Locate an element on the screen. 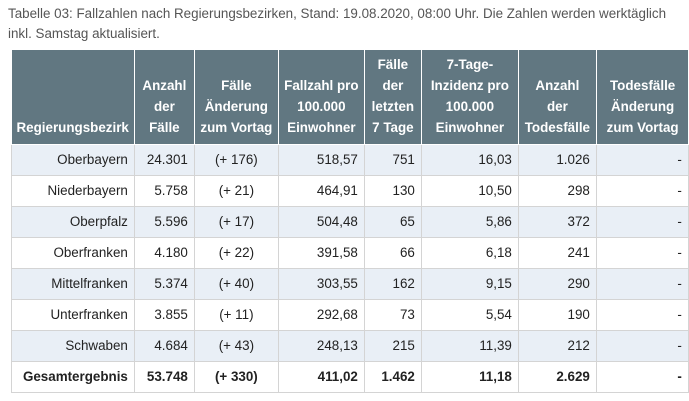  cell-fallzahl: 504,48 is located at coordinates (321, 222).